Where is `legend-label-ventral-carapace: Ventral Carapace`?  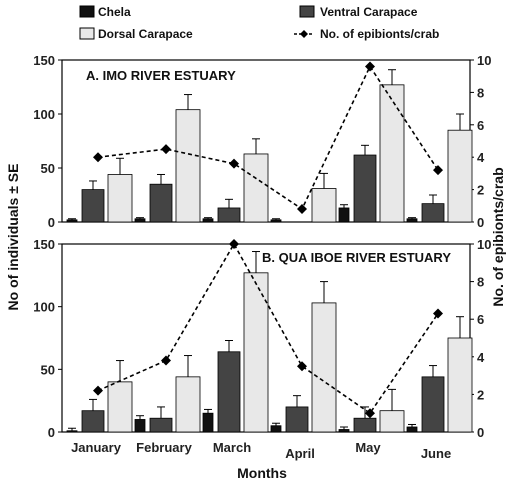 legend-label-ventral-carapace: Ventral Carapace is located at coordinates (369, 12).